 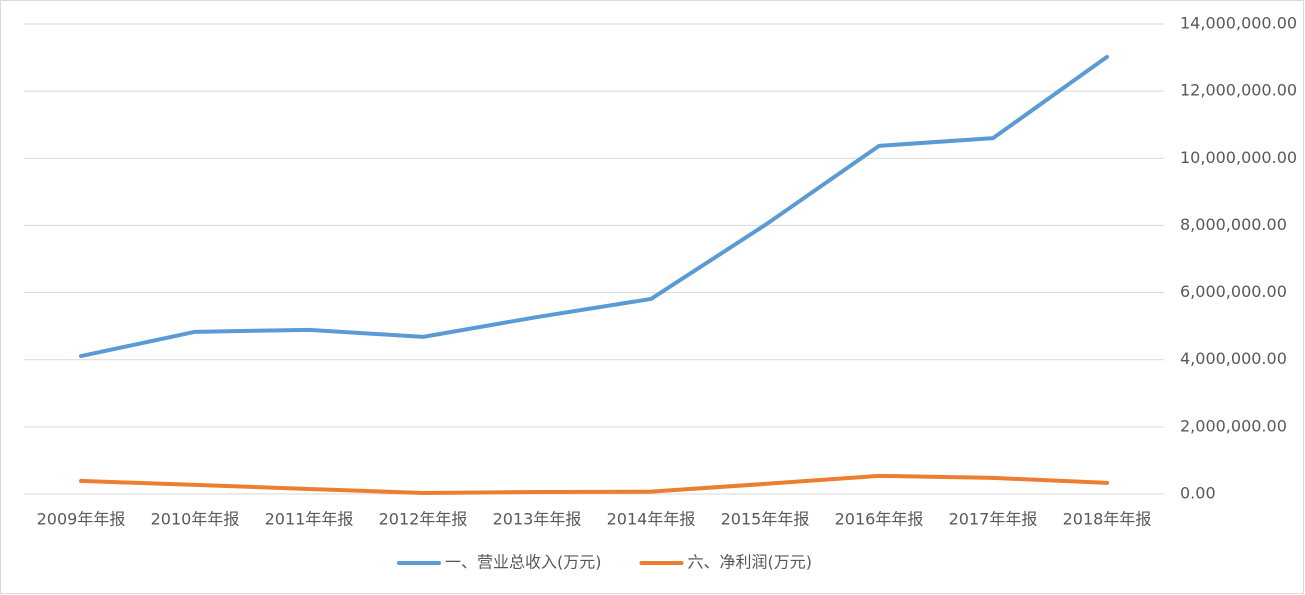 I want to click on legend-label: 六、净利润(万元), so click(x=750, y=562).